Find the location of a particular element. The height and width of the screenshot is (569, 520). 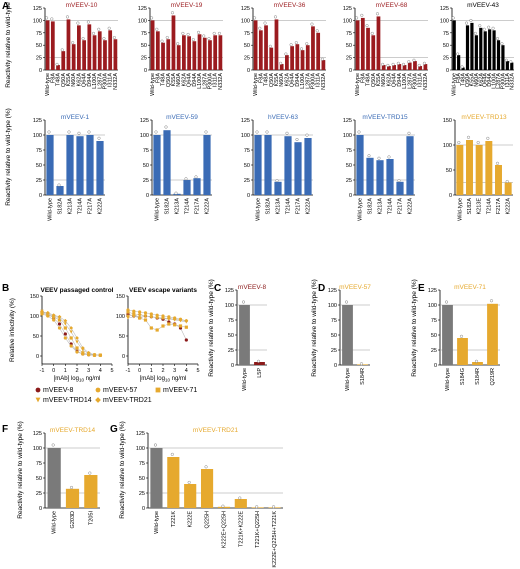

x-tick-label: K55A is located at coordinates (174, 80).